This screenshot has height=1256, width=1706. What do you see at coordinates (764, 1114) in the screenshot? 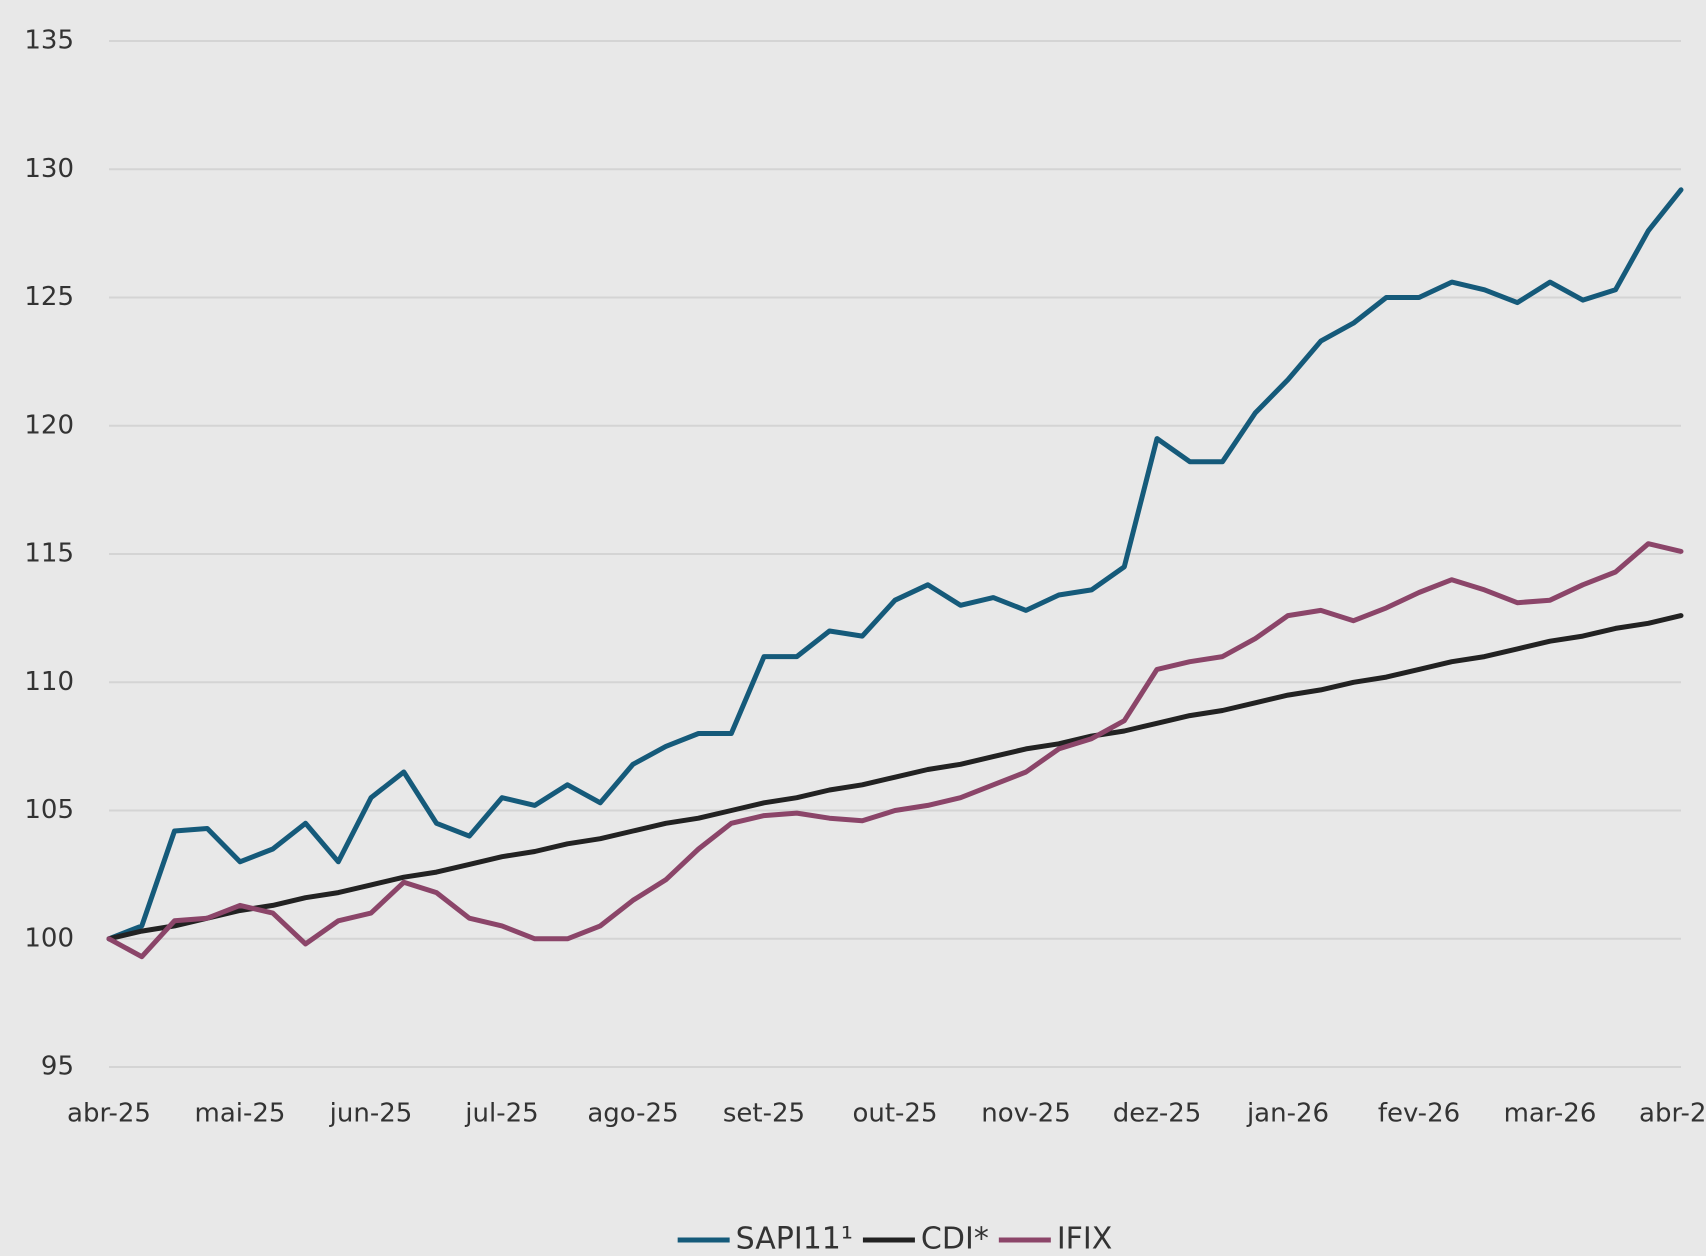
I see `x-tick-label: set-25` at bounding box center [764, 1114].